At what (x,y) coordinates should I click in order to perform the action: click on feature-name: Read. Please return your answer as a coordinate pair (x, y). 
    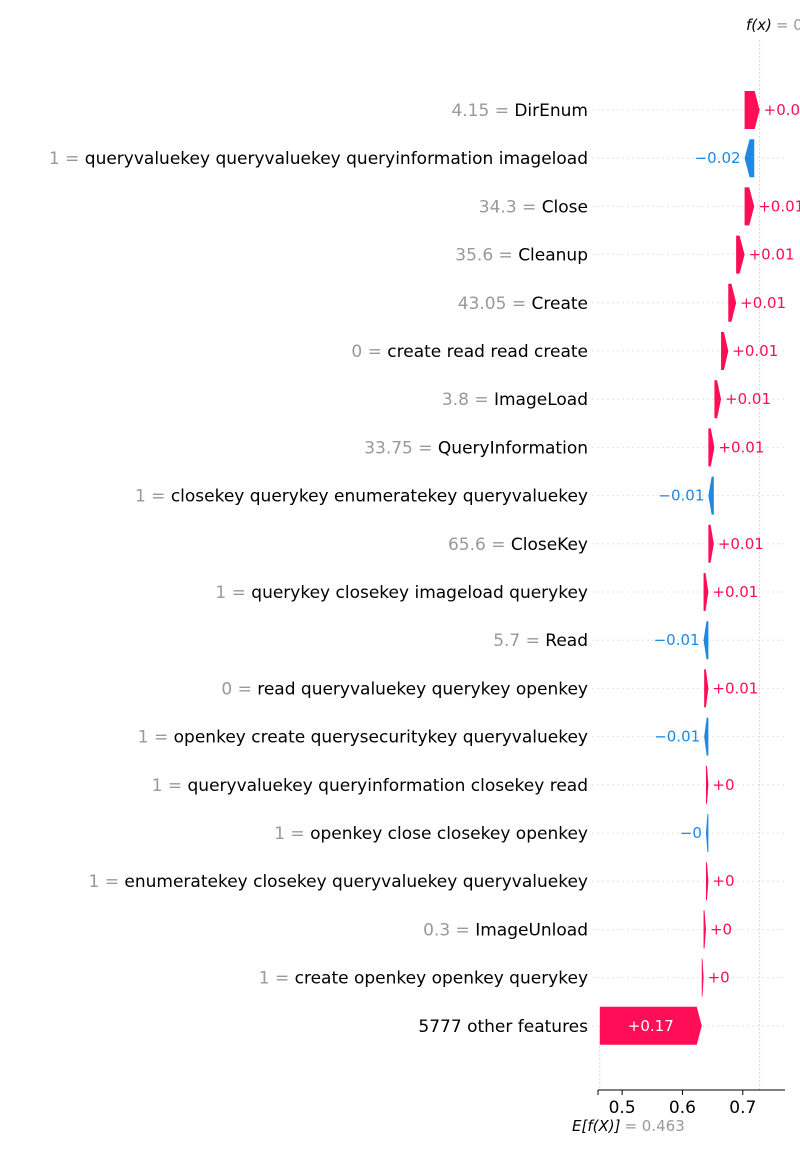
    Looking at the image, I should click on (566, 641).